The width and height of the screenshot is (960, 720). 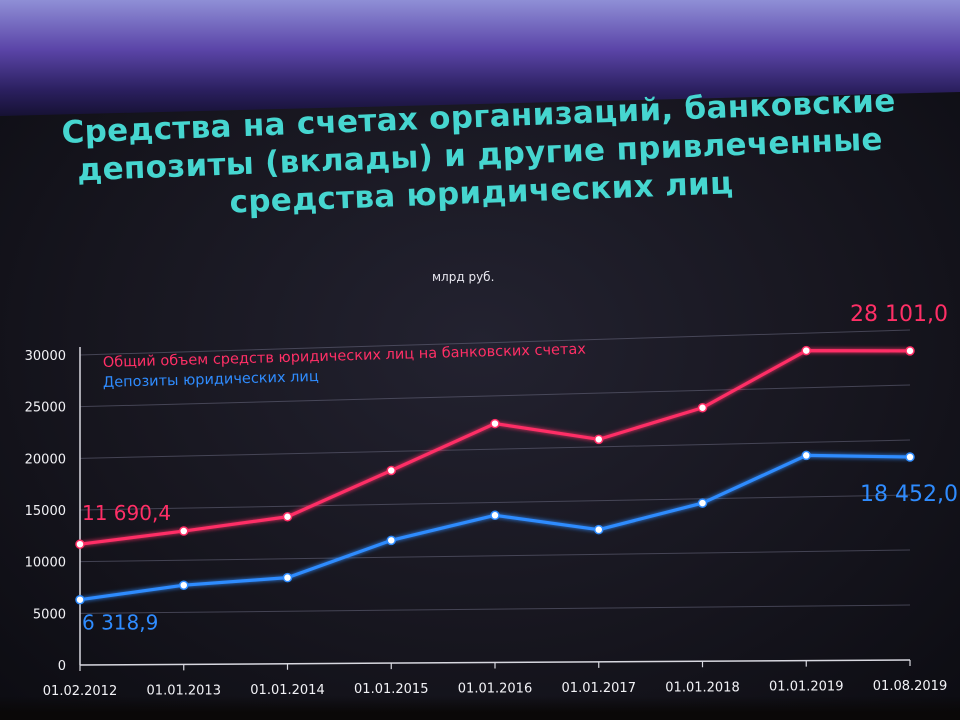 What do you see at coordinates (899, 314) in the screenshot?
I see `total-end-label: 28 101,0` at bounding box center [899, 314].